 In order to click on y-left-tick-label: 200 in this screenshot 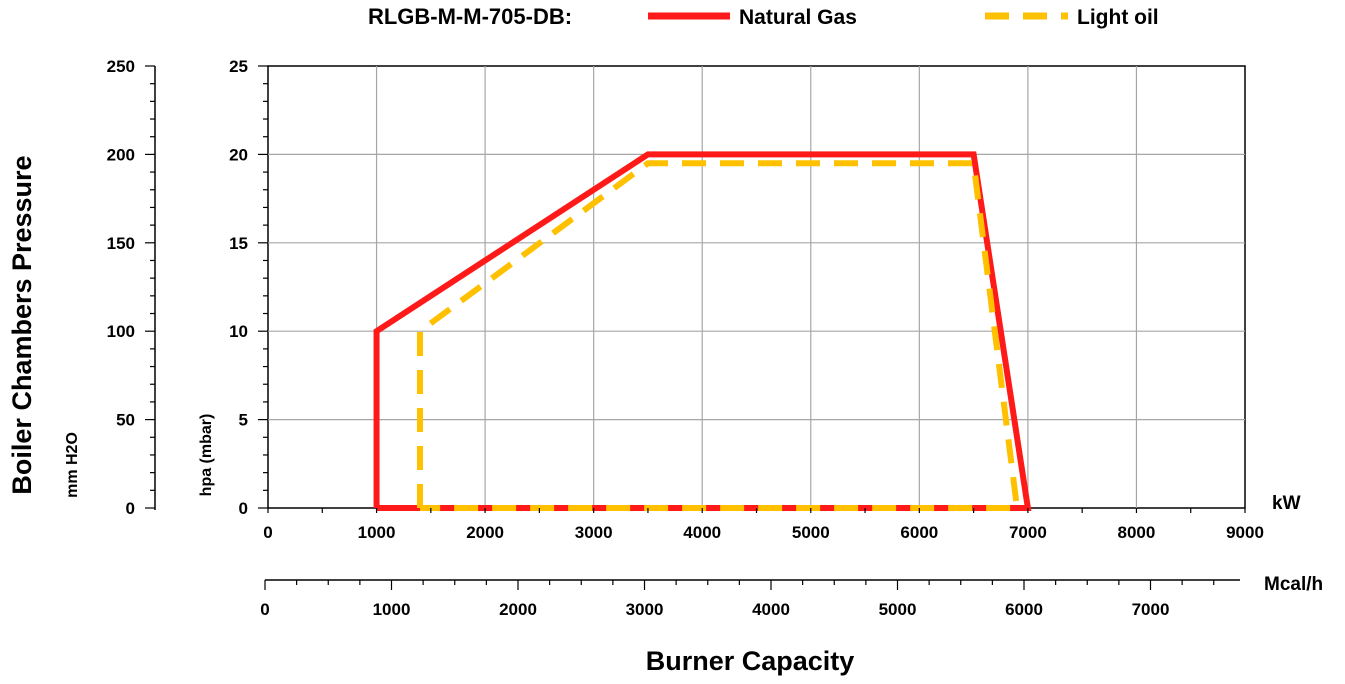, I will do `click(121, 154)`.